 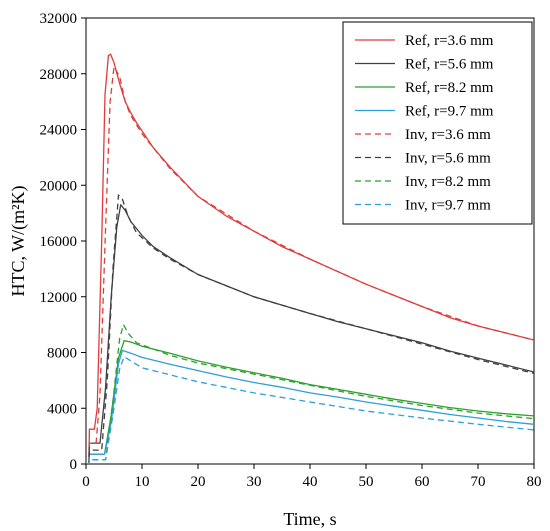 I want to click on x-tick-label: 30, so click(x=254, y=482).